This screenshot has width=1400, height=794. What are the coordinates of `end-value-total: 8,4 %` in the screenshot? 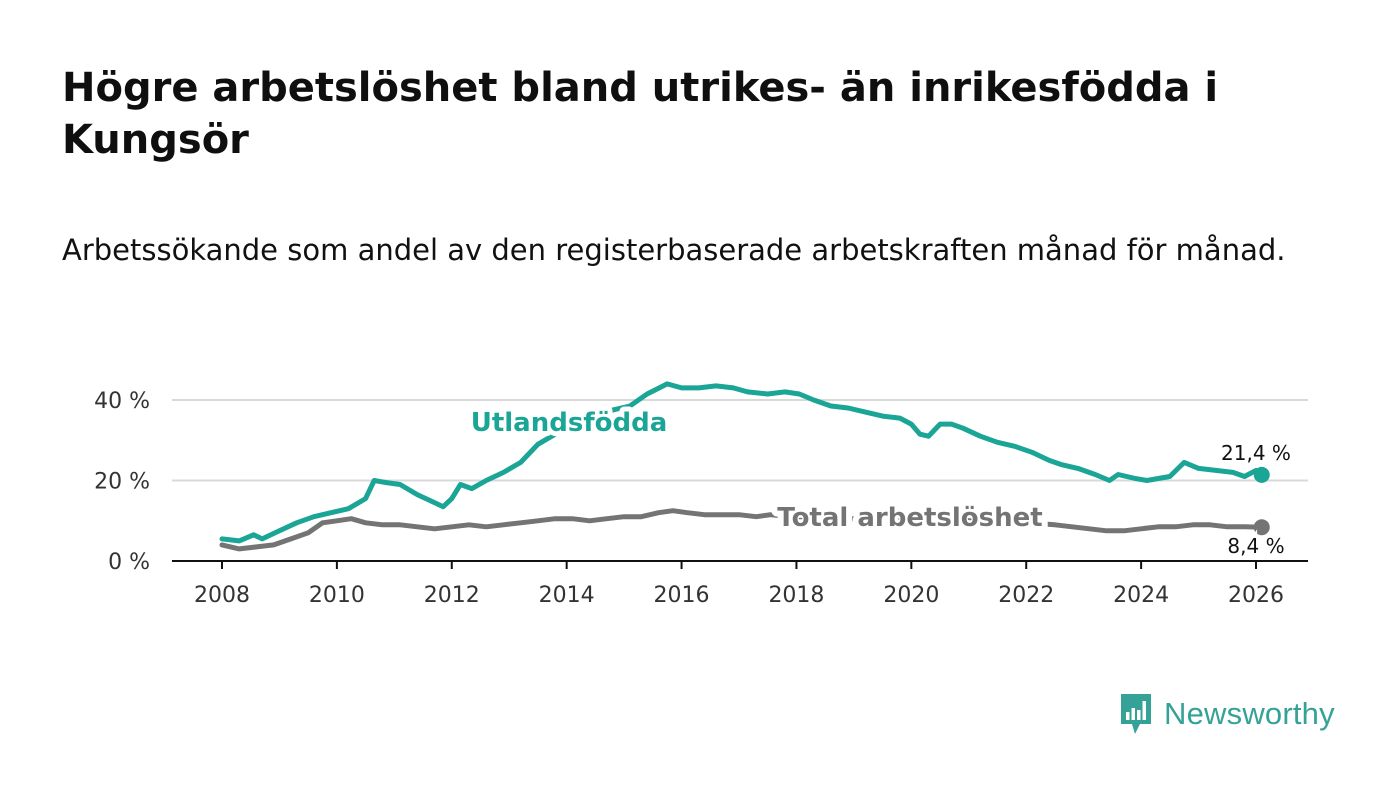 It's located at (1255, 546).